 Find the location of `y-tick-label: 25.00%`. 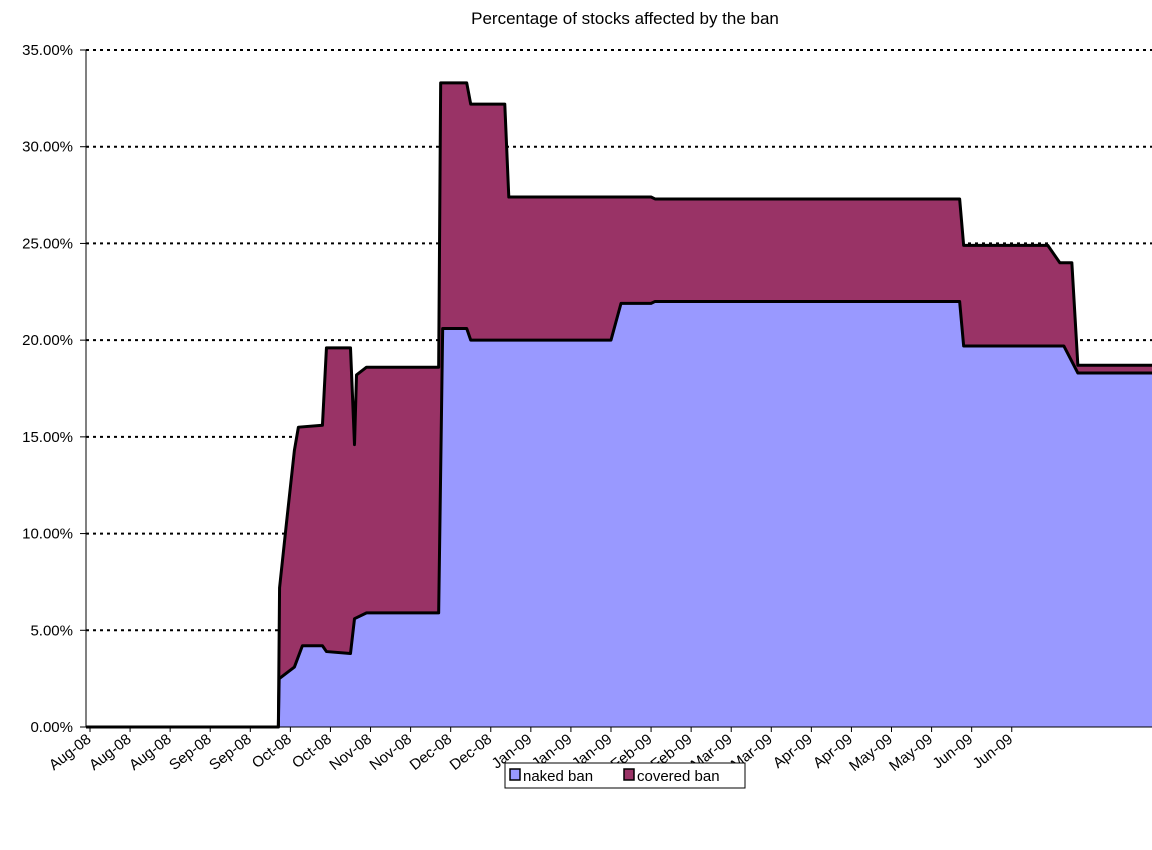

y-tick-label: 25.00% is located at coordinates (47, 243).